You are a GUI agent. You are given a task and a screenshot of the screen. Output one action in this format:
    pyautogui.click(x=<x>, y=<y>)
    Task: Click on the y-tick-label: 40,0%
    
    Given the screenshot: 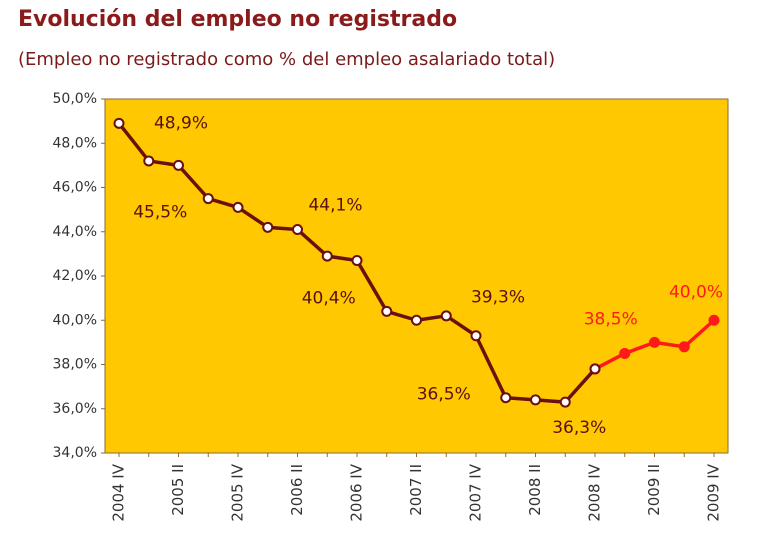 What is the action you would take?
    pyautogui.click(x=75, y=320)
    